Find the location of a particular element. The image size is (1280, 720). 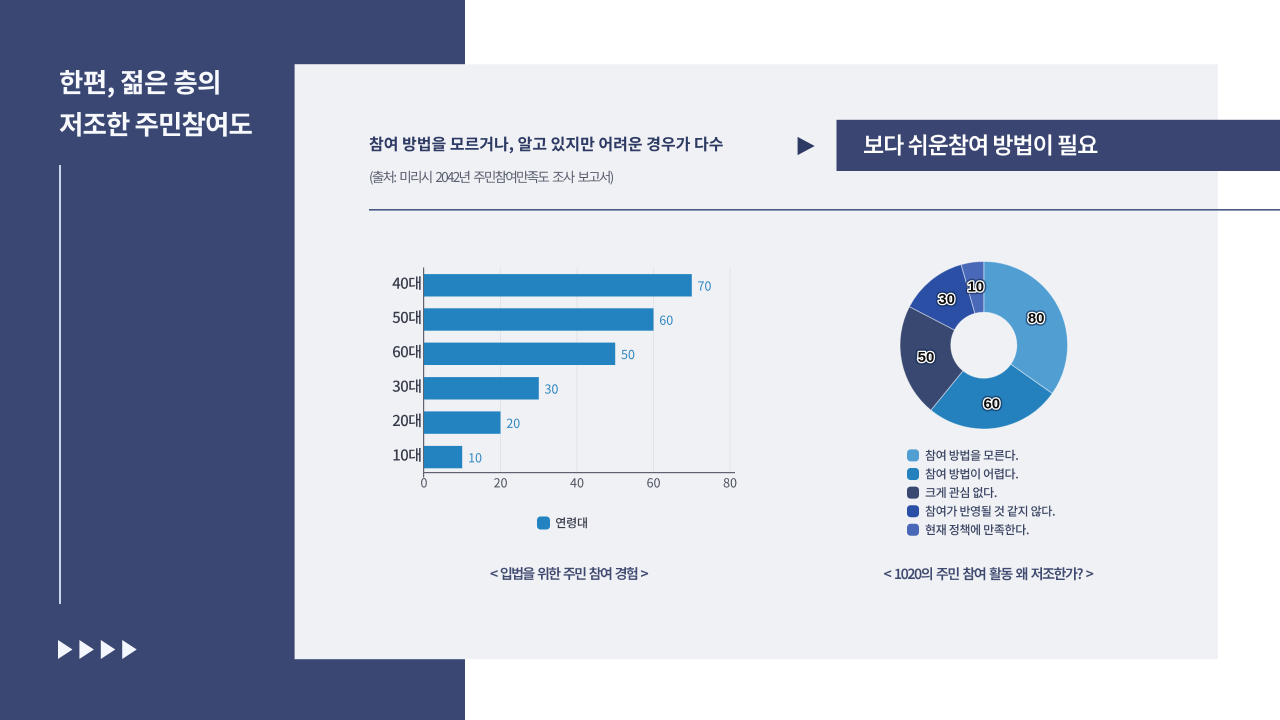

svg-text: 10 is located at coordinates (975, 287).